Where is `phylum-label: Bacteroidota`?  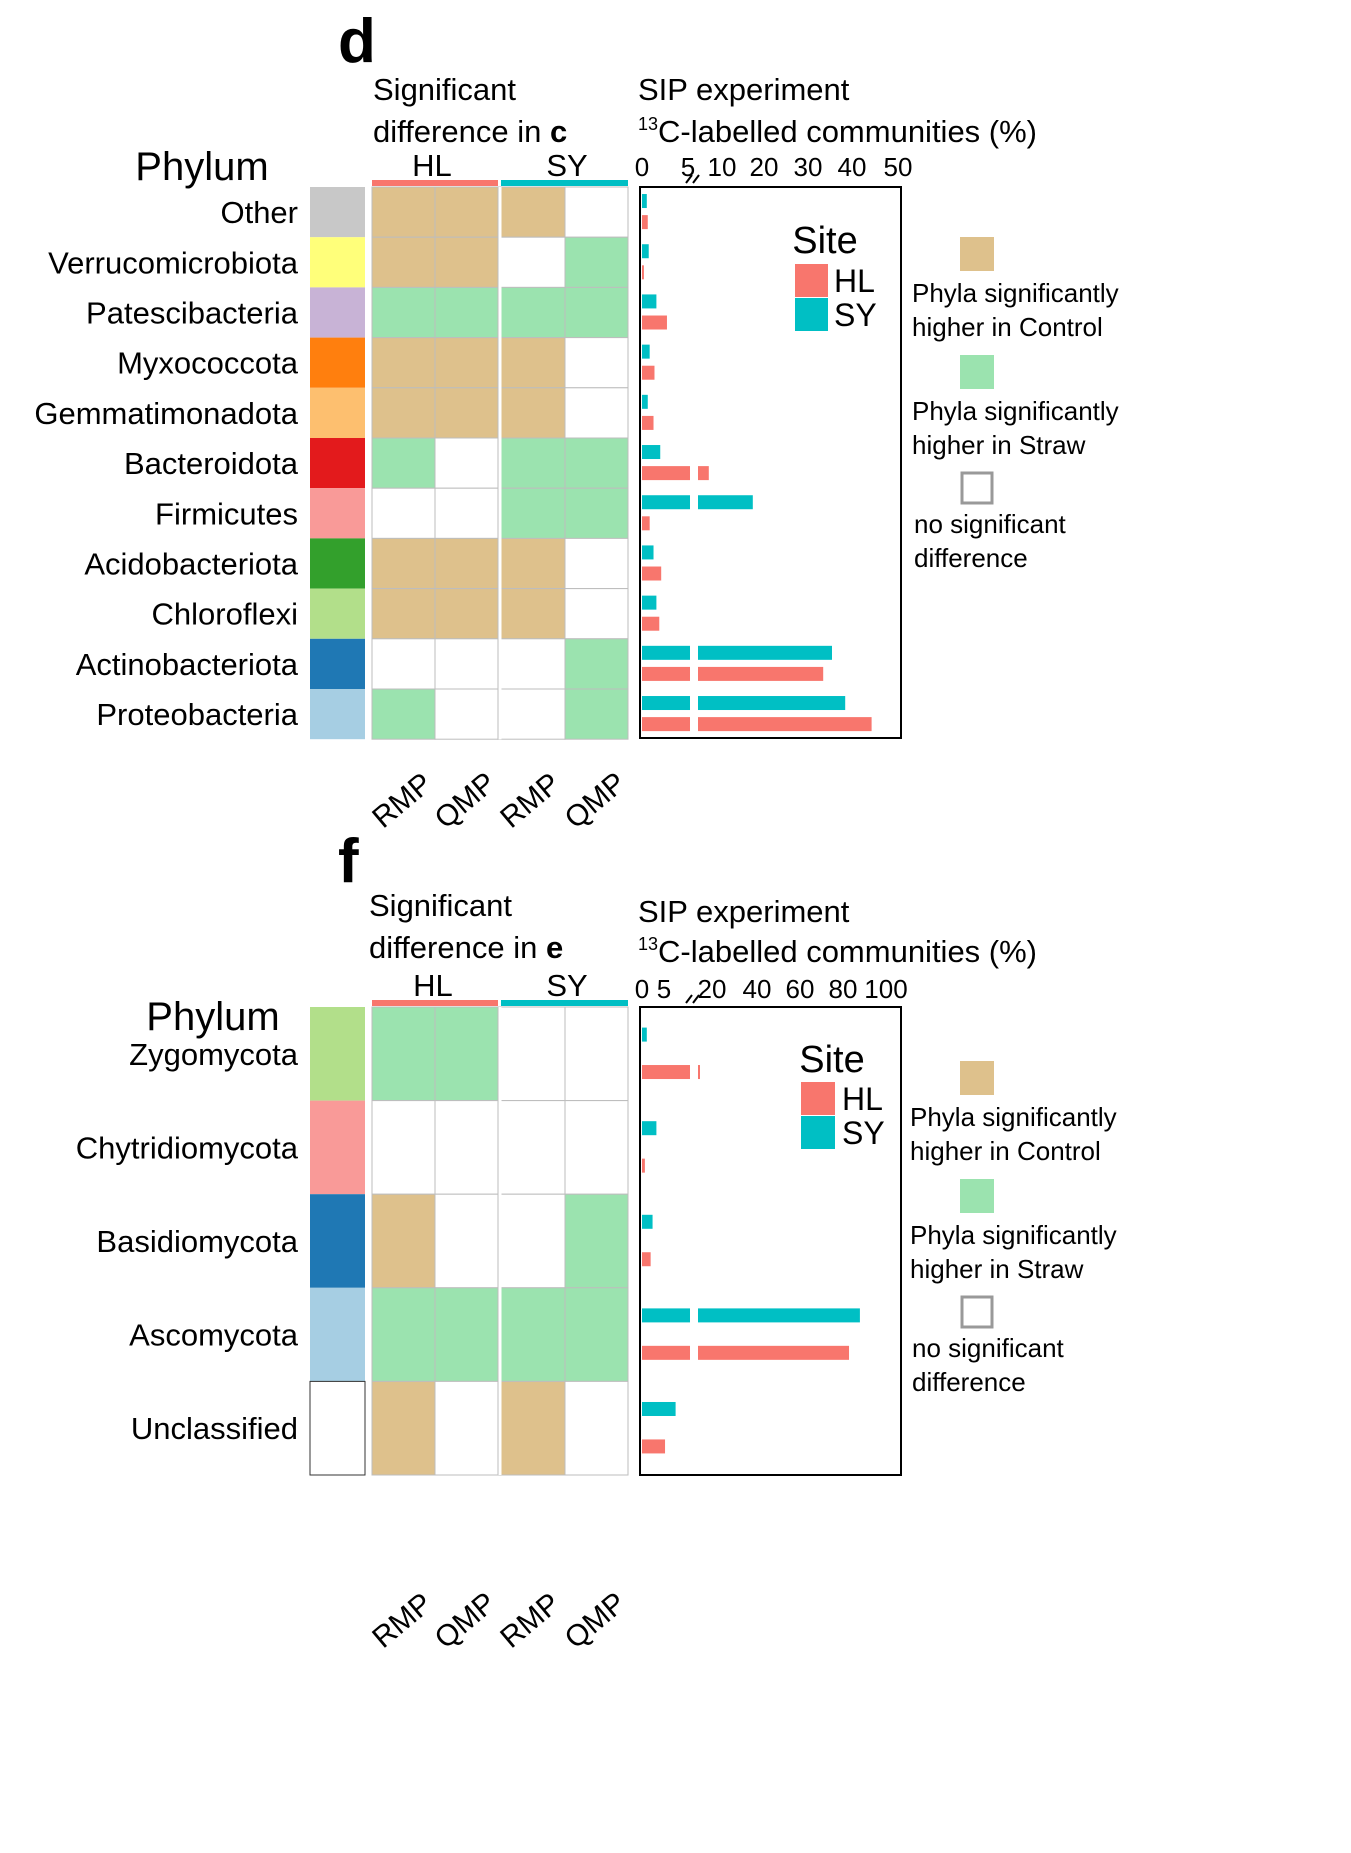 phylum-label: Bacteroidota is located at coordinates (211, 463).